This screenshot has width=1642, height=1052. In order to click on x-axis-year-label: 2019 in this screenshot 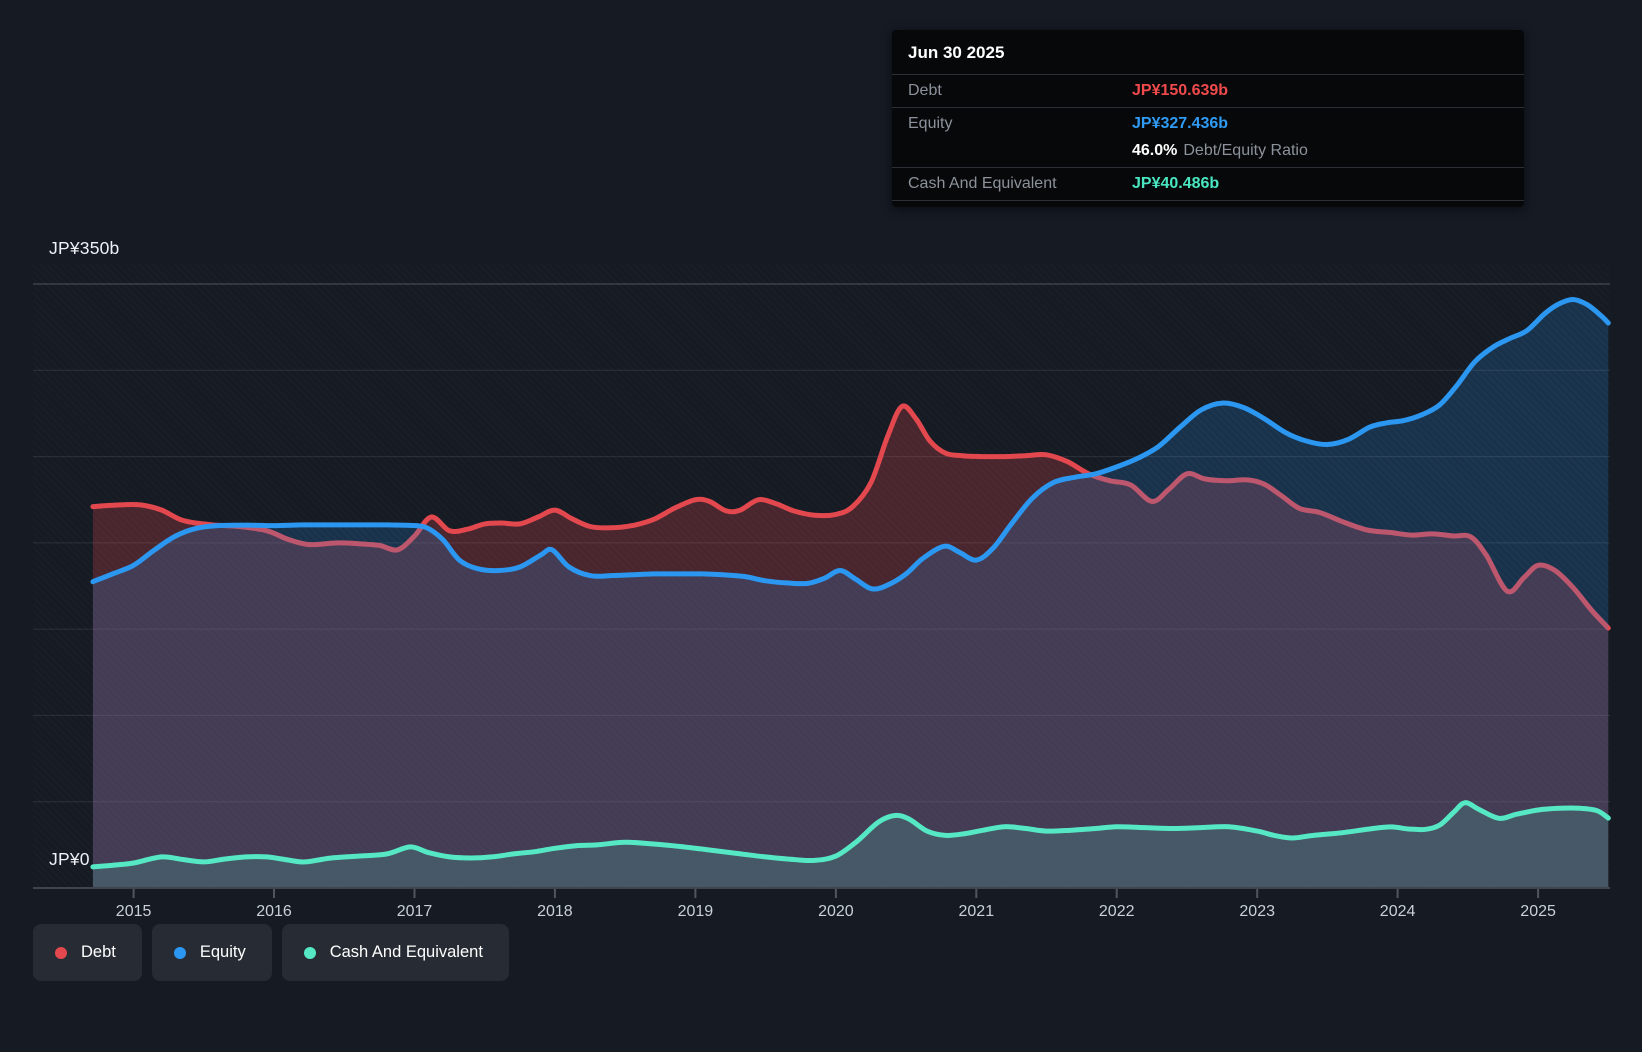, I will do `click(695, 911)`.